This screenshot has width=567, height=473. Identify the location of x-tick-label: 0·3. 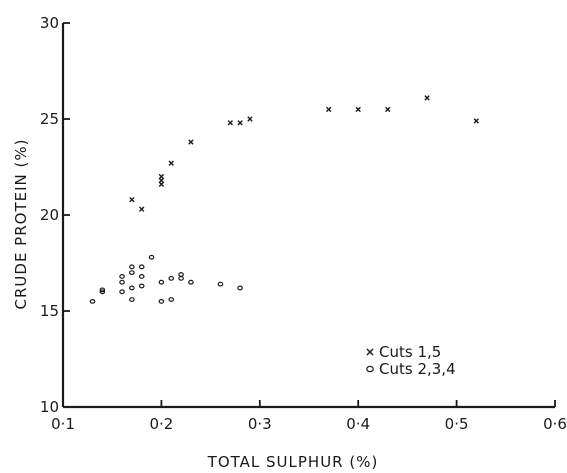
(260, 424).